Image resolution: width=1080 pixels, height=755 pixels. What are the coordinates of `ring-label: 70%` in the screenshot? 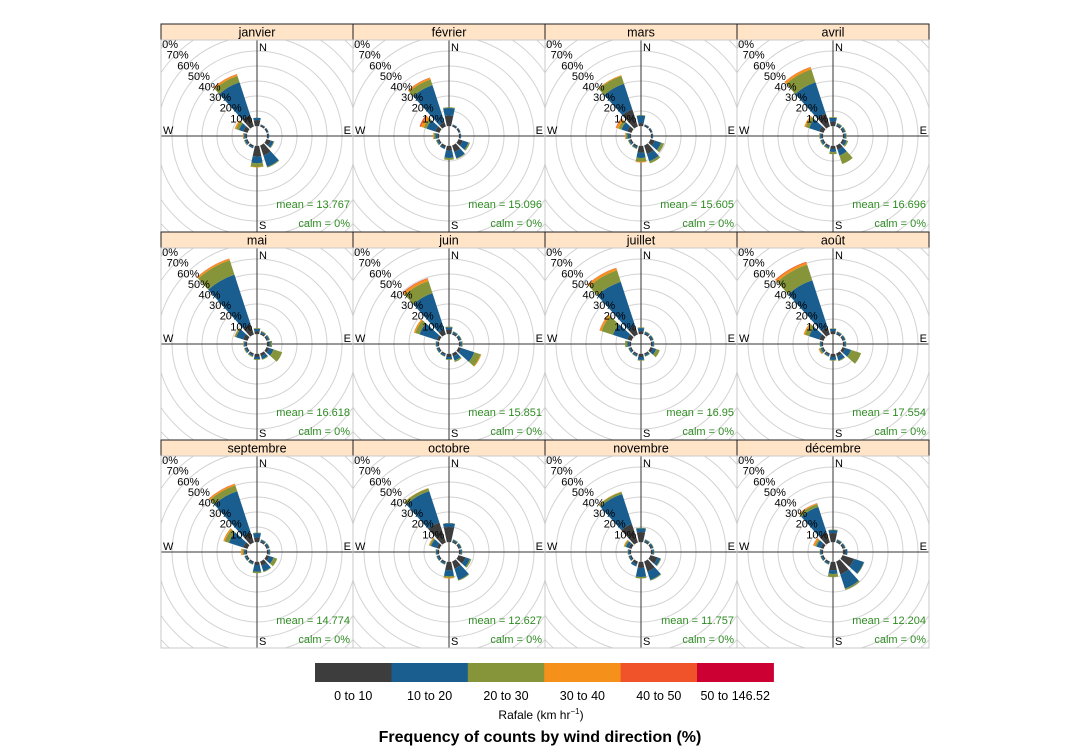 It's located at (562, 472).